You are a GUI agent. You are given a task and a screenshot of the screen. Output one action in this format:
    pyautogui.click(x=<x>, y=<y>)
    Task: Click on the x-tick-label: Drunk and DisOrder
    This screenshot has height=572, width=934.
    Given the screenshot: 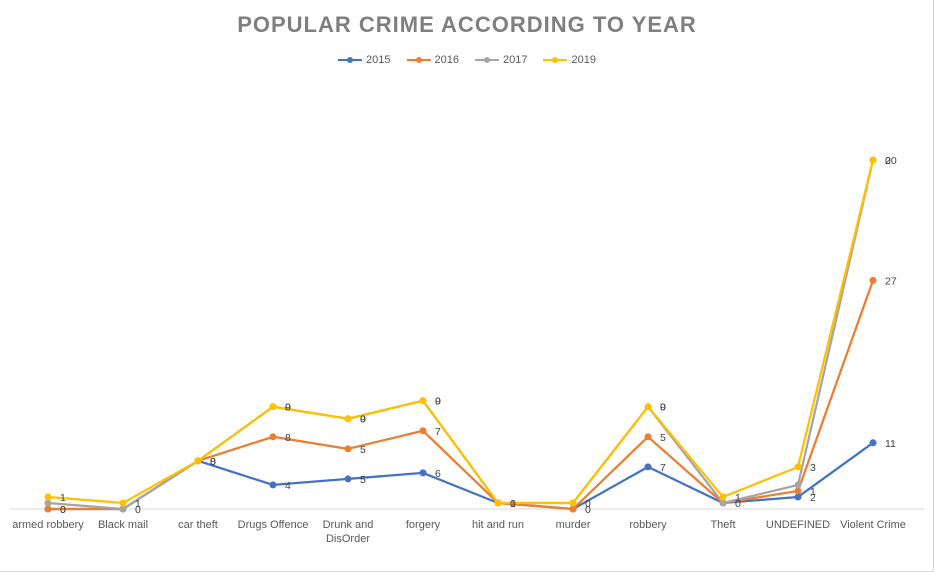 What is the action you would take?
    pyautogui.click(x=348, y=532)
    